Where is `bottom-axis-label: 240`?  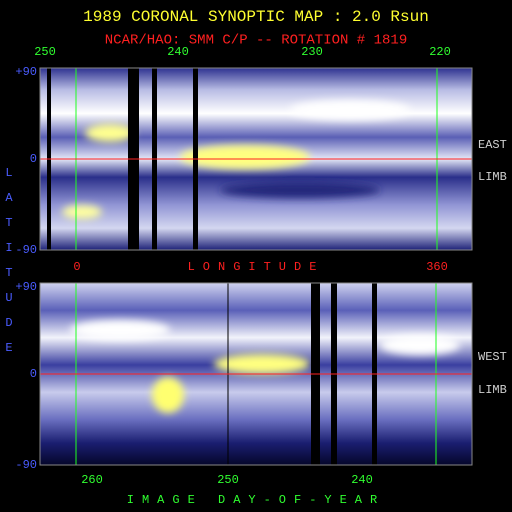
bottom-axis-label: 240 is located at coordinates (362, 480).